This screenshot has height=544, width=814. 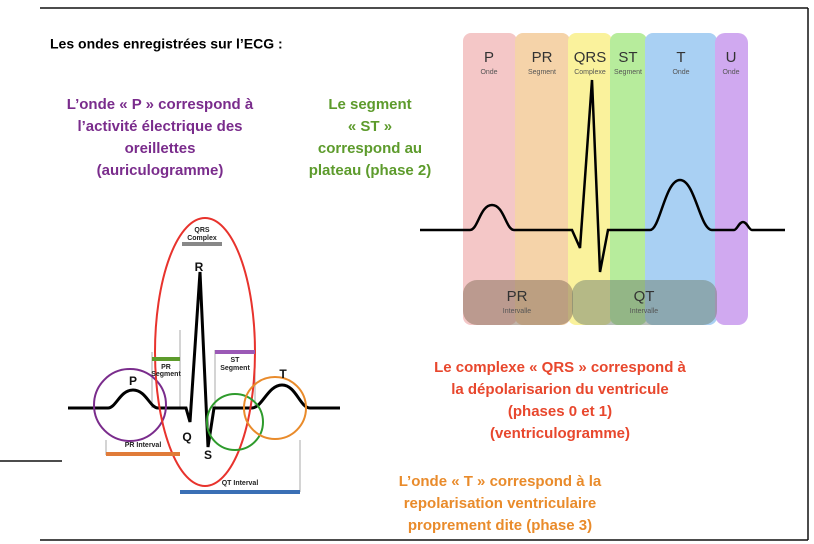 What do you see at coordinates (235, 422) in the screenshot?
I see `st-circle` at bounding box center [235, 422].